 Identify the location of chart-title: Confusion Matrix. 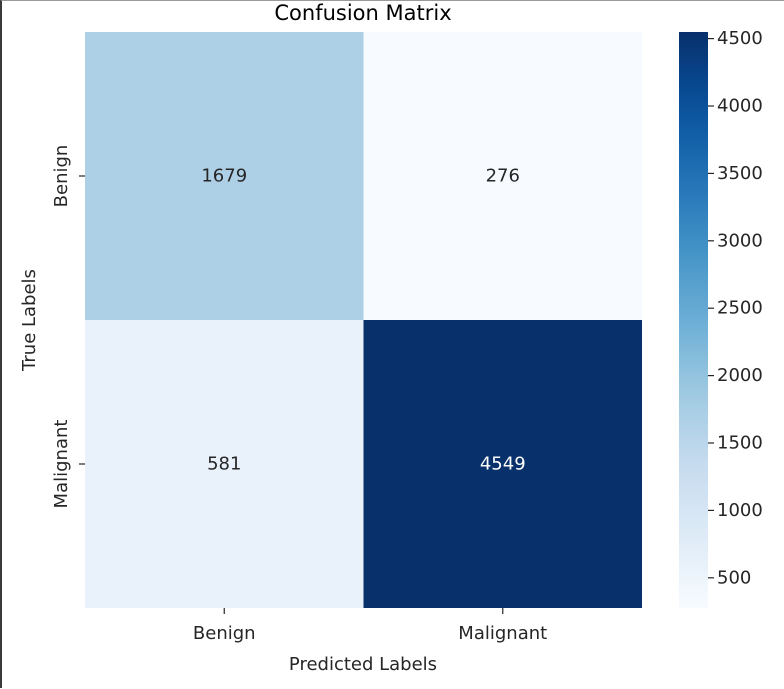
(362, 13).